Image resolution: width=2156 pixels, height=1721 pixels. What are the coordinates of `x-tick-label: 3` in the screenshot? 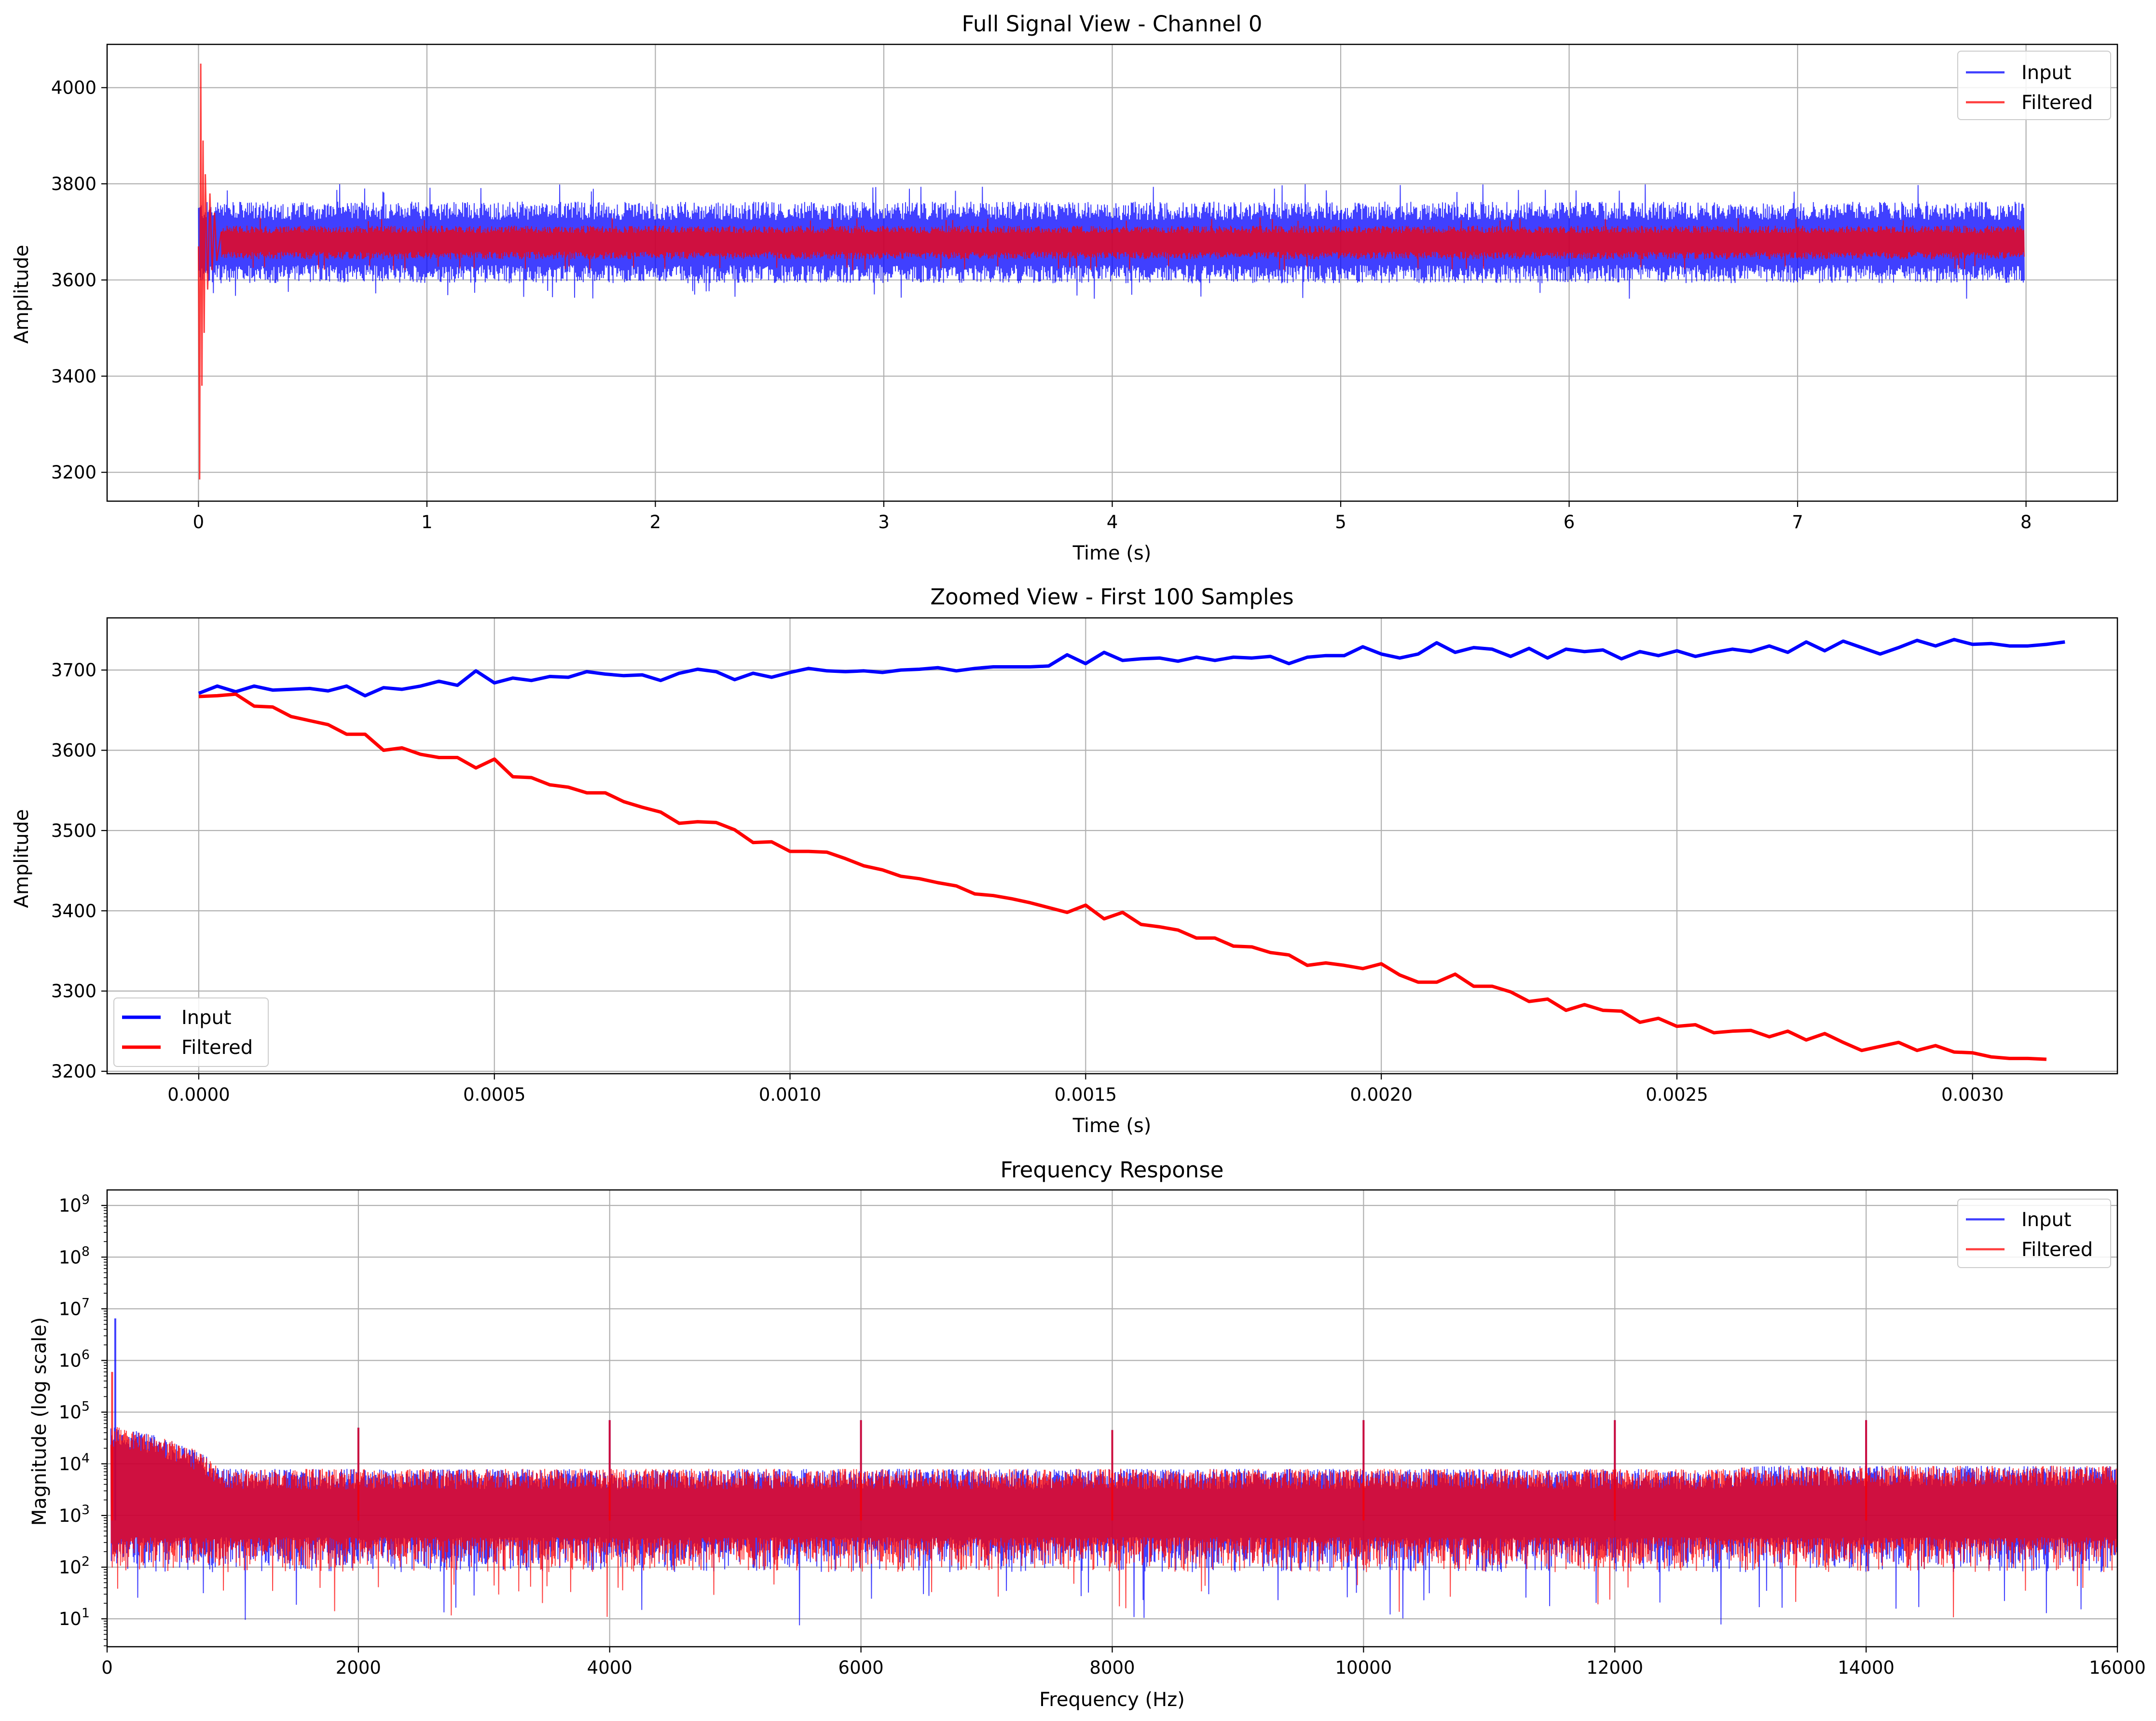 It's located at (884, 522).